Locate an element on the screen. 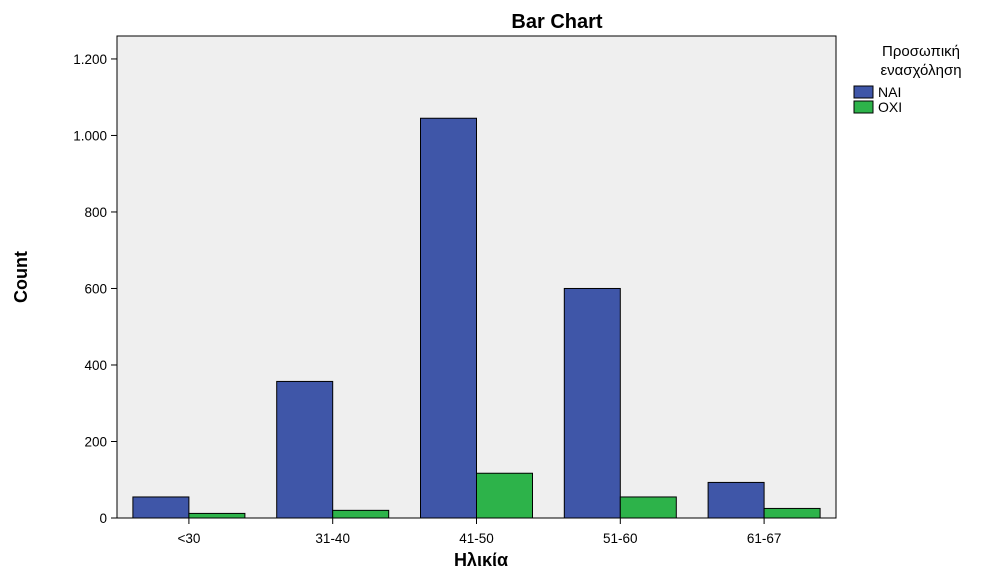 This screenshot has width=991, height=571. x-tick-label: 31-40 is located at coordinates (332, 538).